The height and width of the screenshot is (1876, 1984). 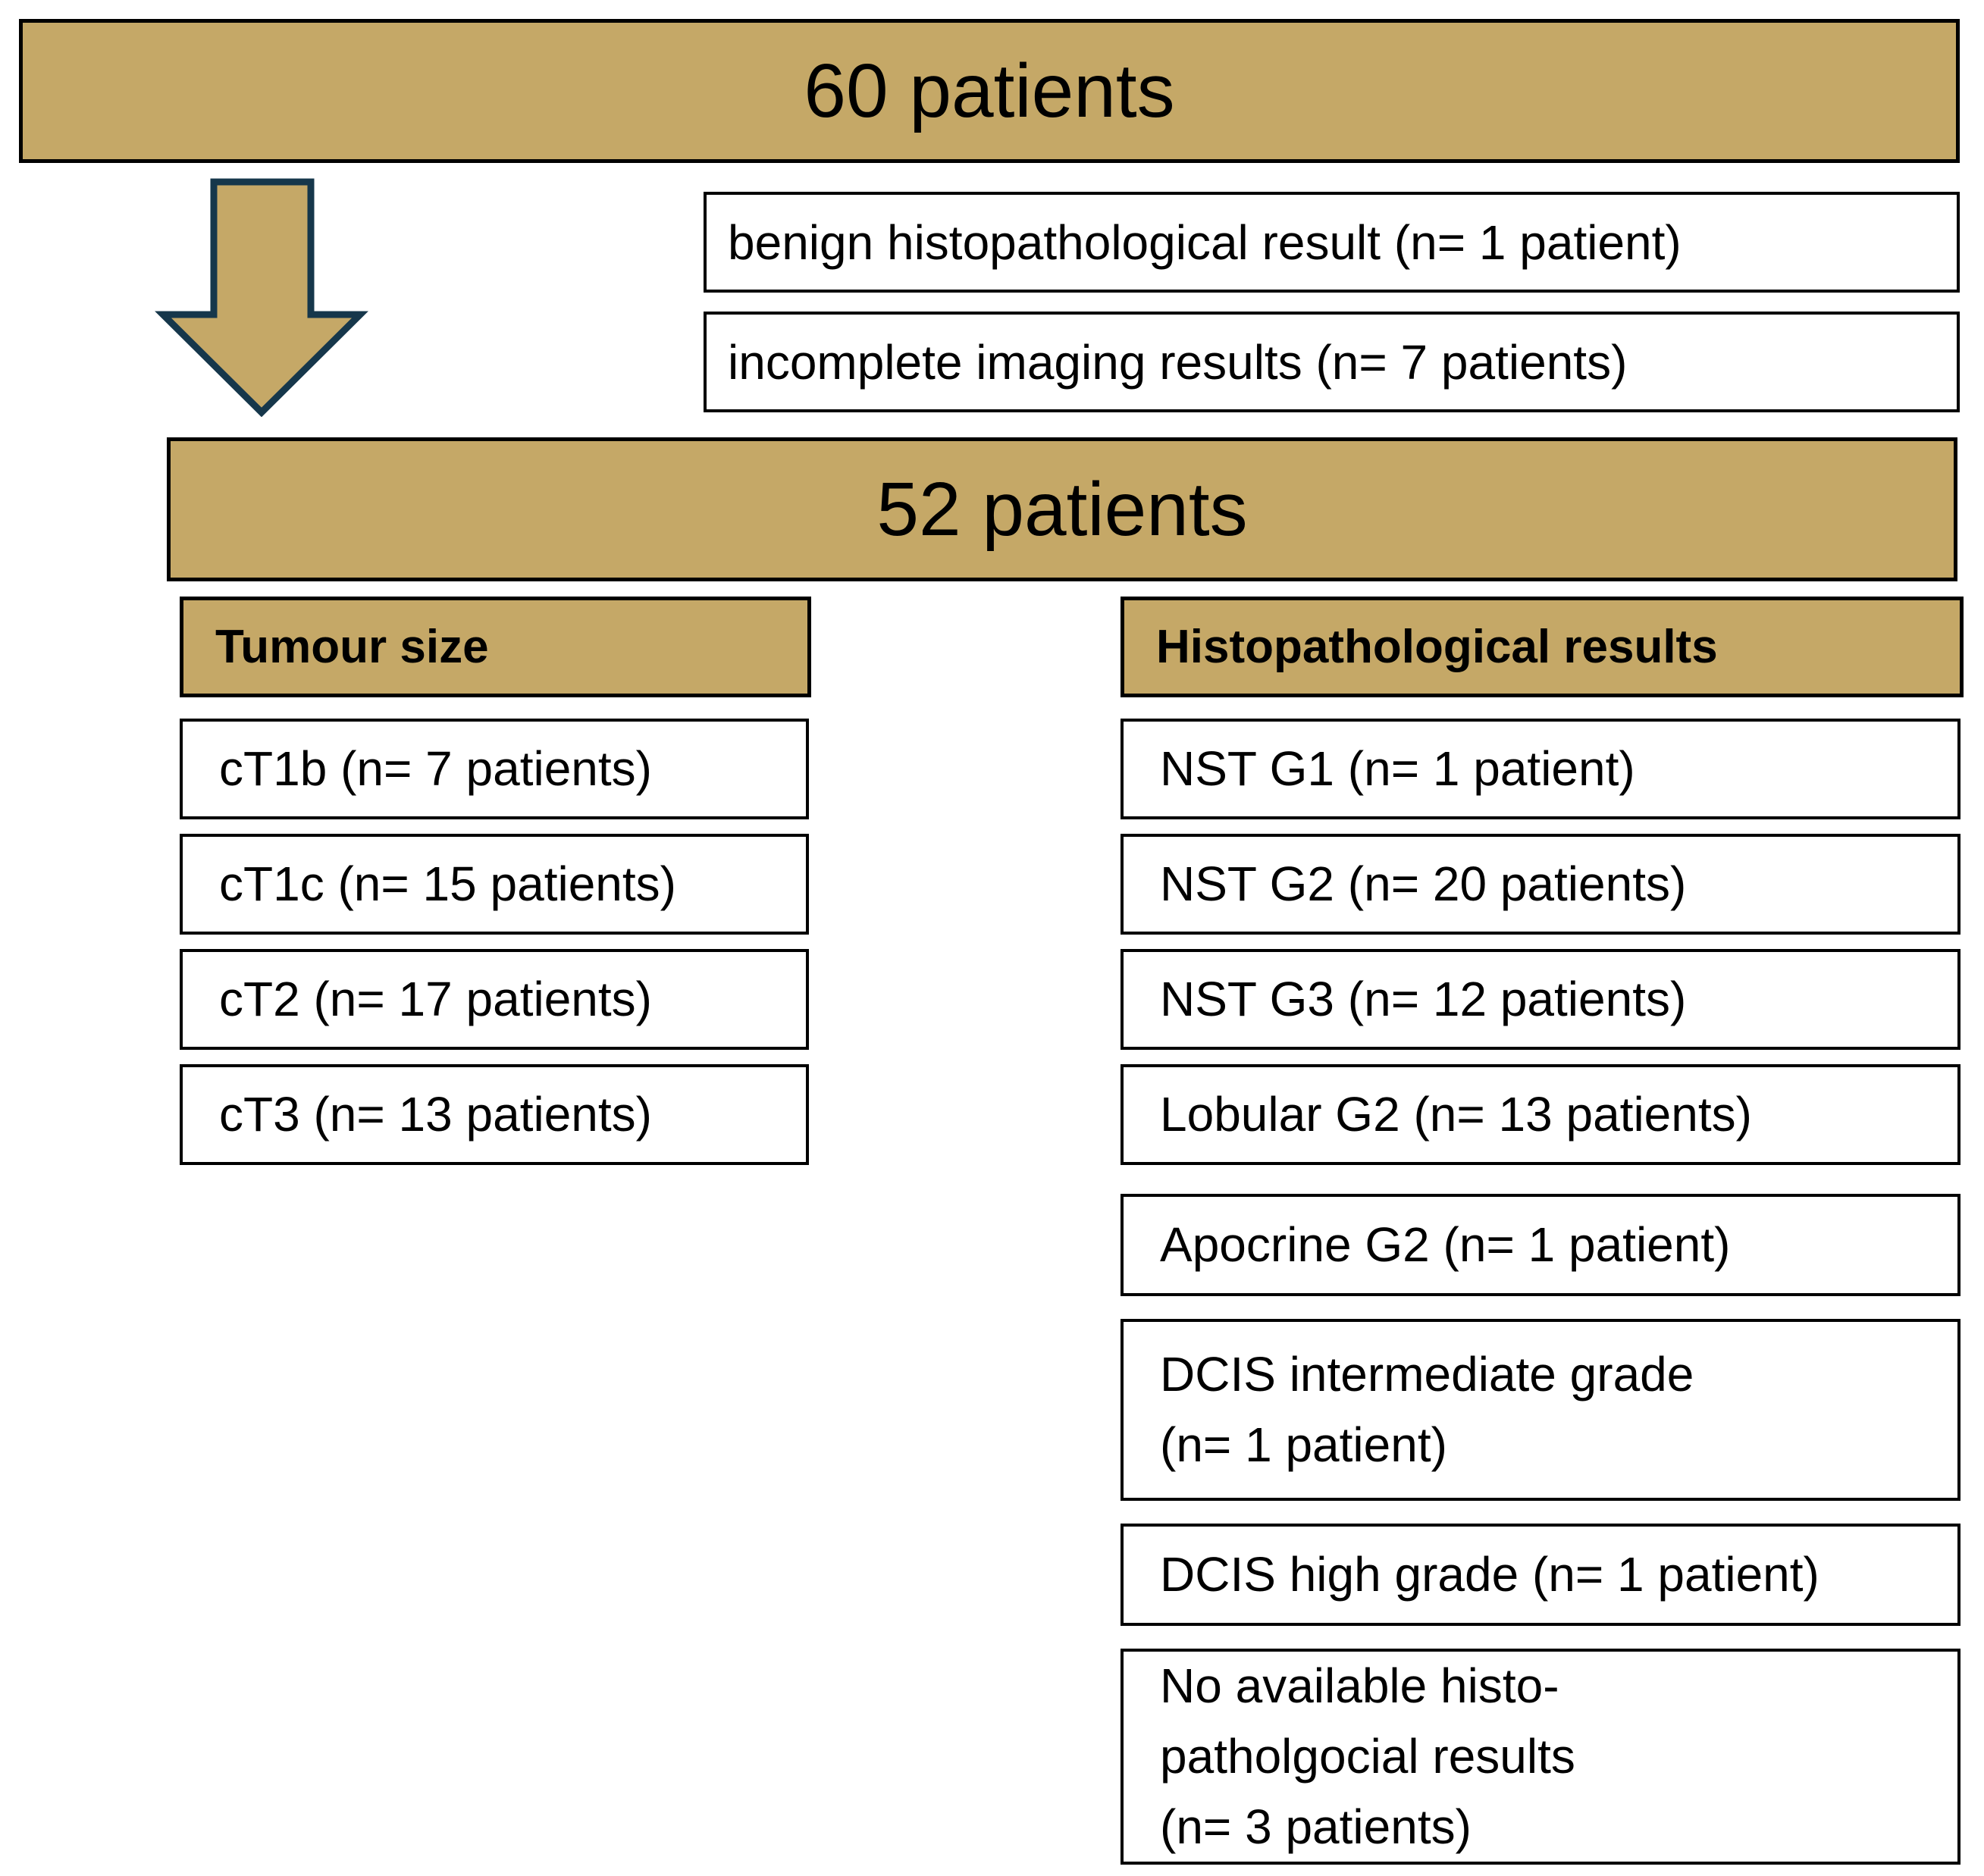 I want to click on tumour-size-label: cT2 (n= 17 patients), so click(x=436, y=999).